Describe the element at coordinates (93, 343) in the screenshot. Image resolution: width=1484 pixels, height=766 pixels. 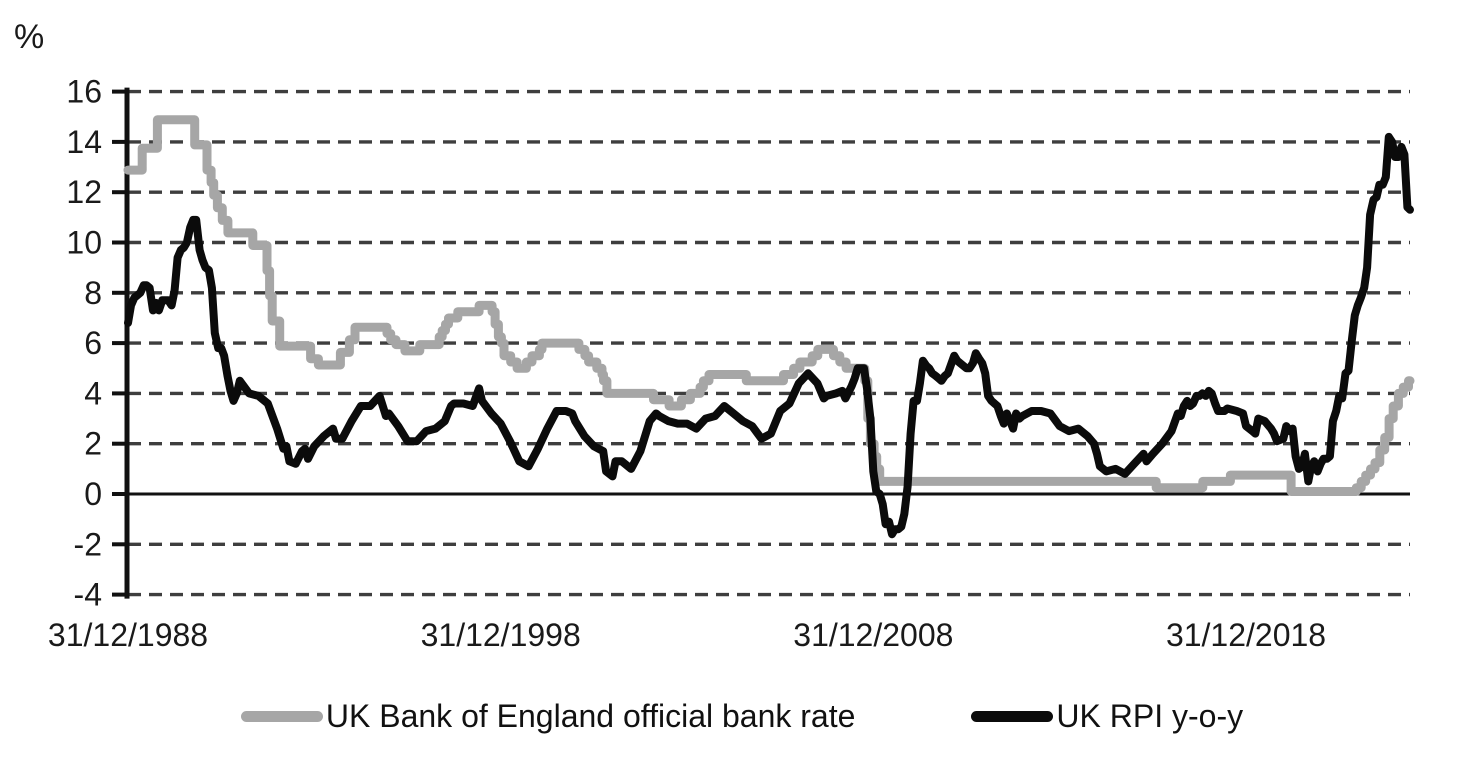
I see `y-axis-label: 6` at that location.